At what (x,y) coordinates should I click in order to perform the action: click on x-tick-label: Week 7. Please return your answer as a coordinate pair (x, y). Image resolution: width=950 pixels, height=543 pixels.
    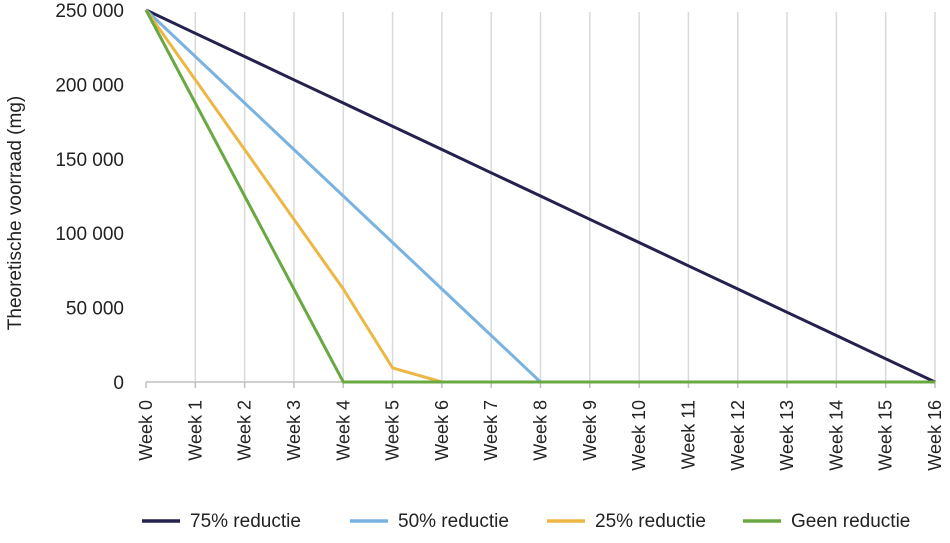
    Looking at the image, I should click on (491, 430).